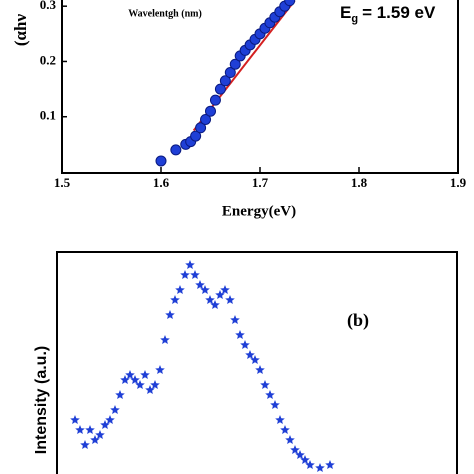 The height and width of the screenshot is (474, 474). I want to click on y-axis-label: (αhν, so click(20, 29).